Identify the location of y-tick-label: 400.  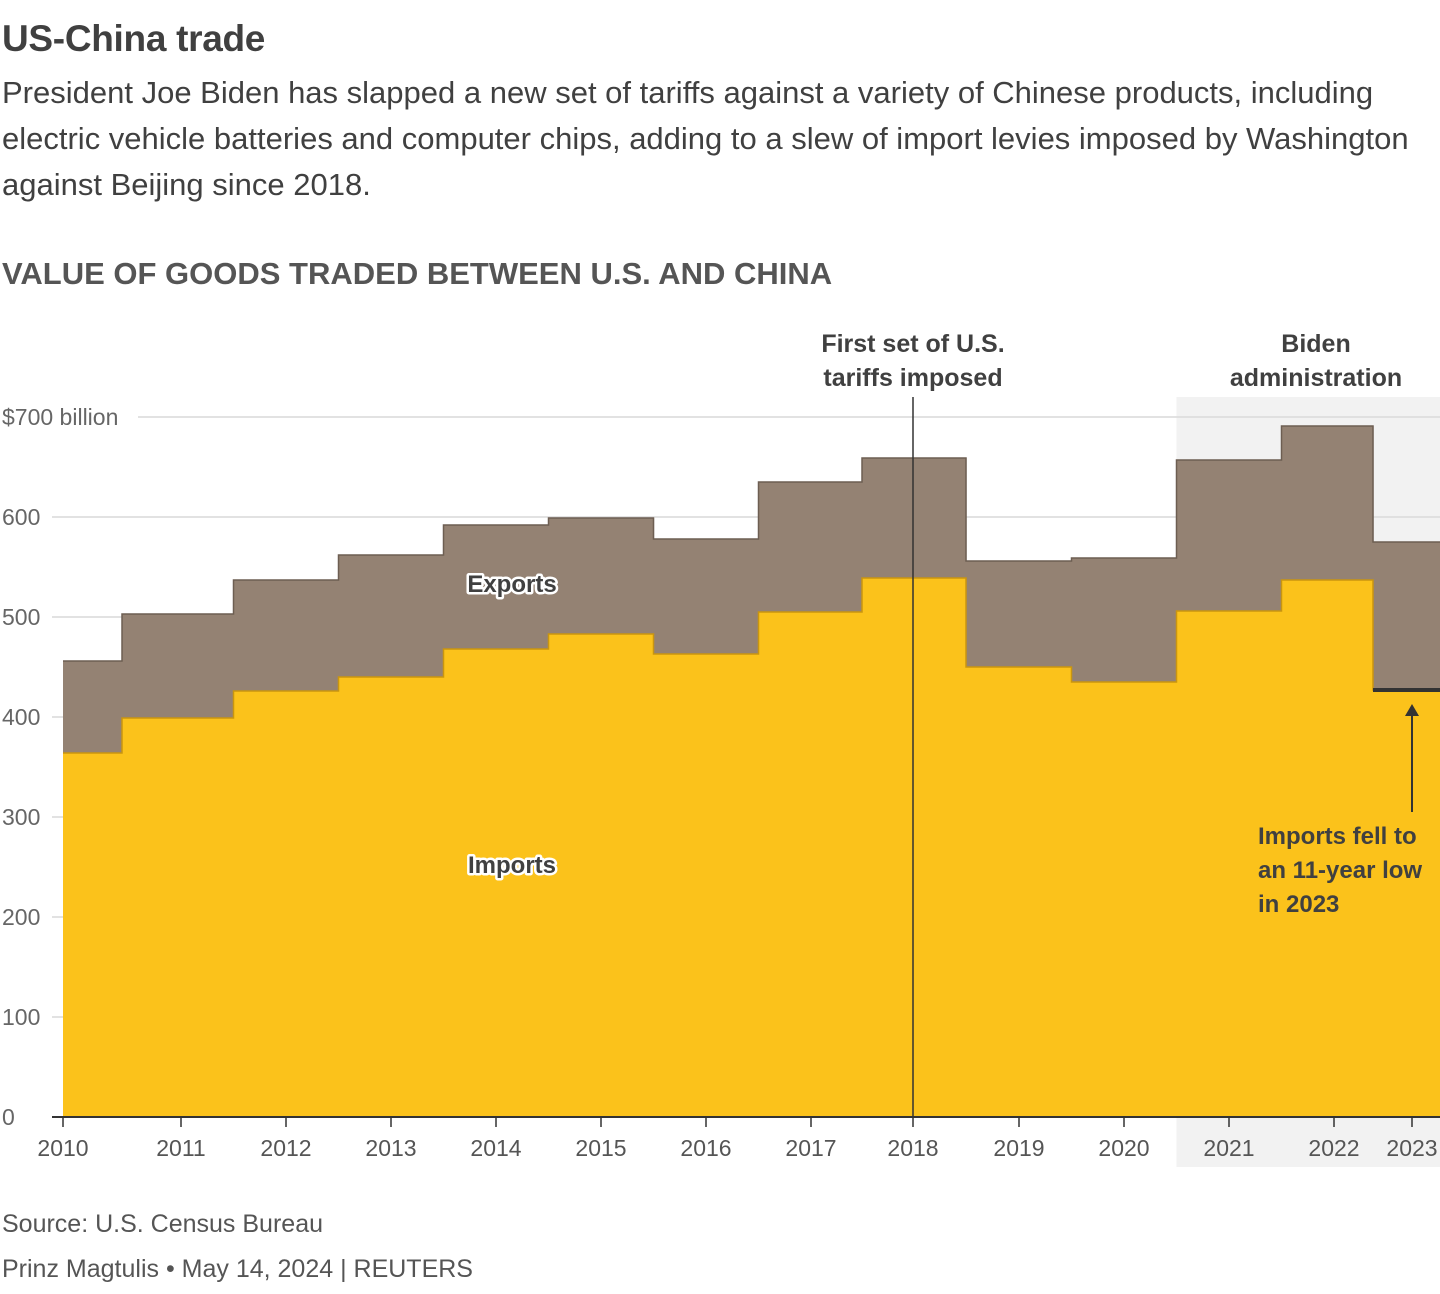
(21, 717).